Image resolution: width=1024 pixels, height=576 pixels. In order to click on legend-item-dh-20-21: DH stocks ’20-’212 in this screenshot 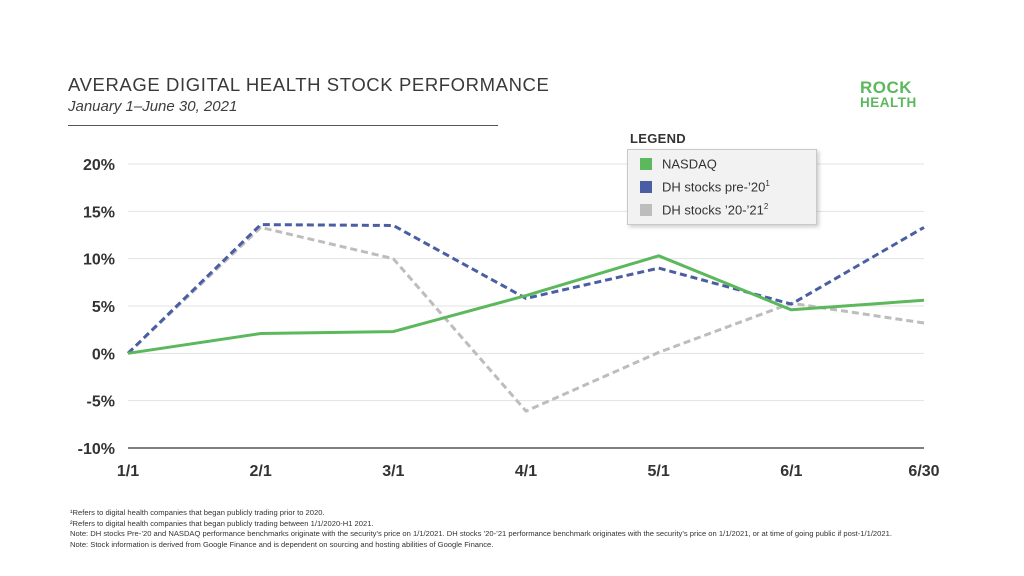, I will do `click(704, 210)`.